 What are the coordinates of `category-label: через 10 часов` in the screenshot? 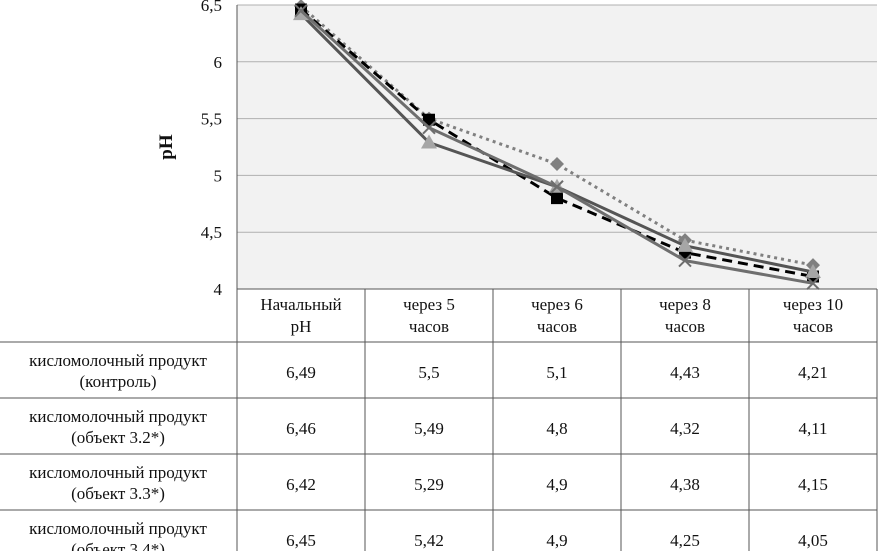 It's located at (813, 315).